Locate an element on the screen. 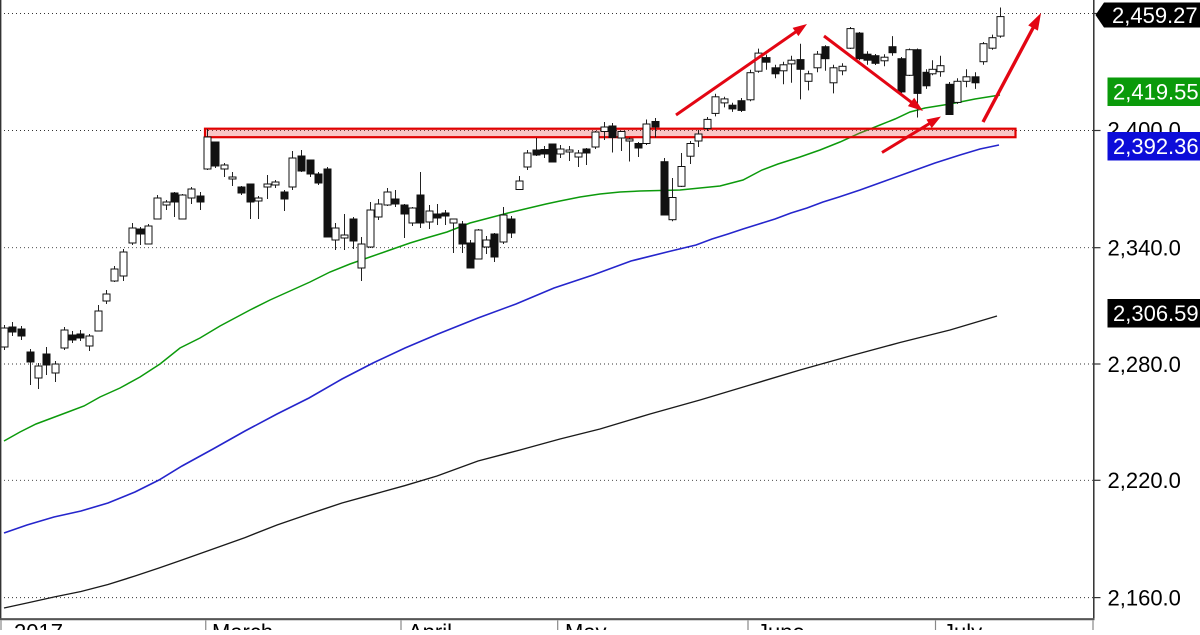  svg-text: July is located at coordinates (962, 625).